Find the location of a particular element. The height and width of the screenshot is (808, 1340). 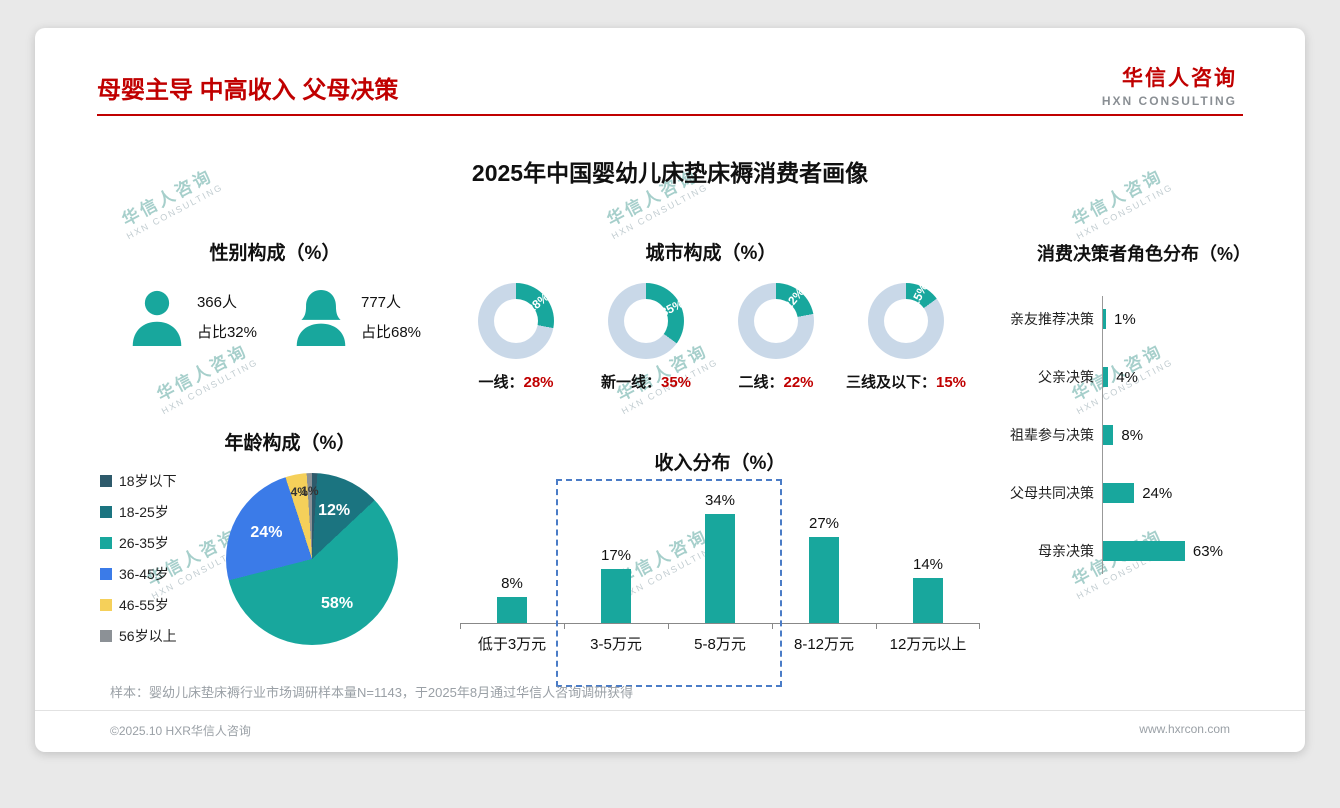

gender-title: 性别构成（%） is located at coordinates (275, 253).